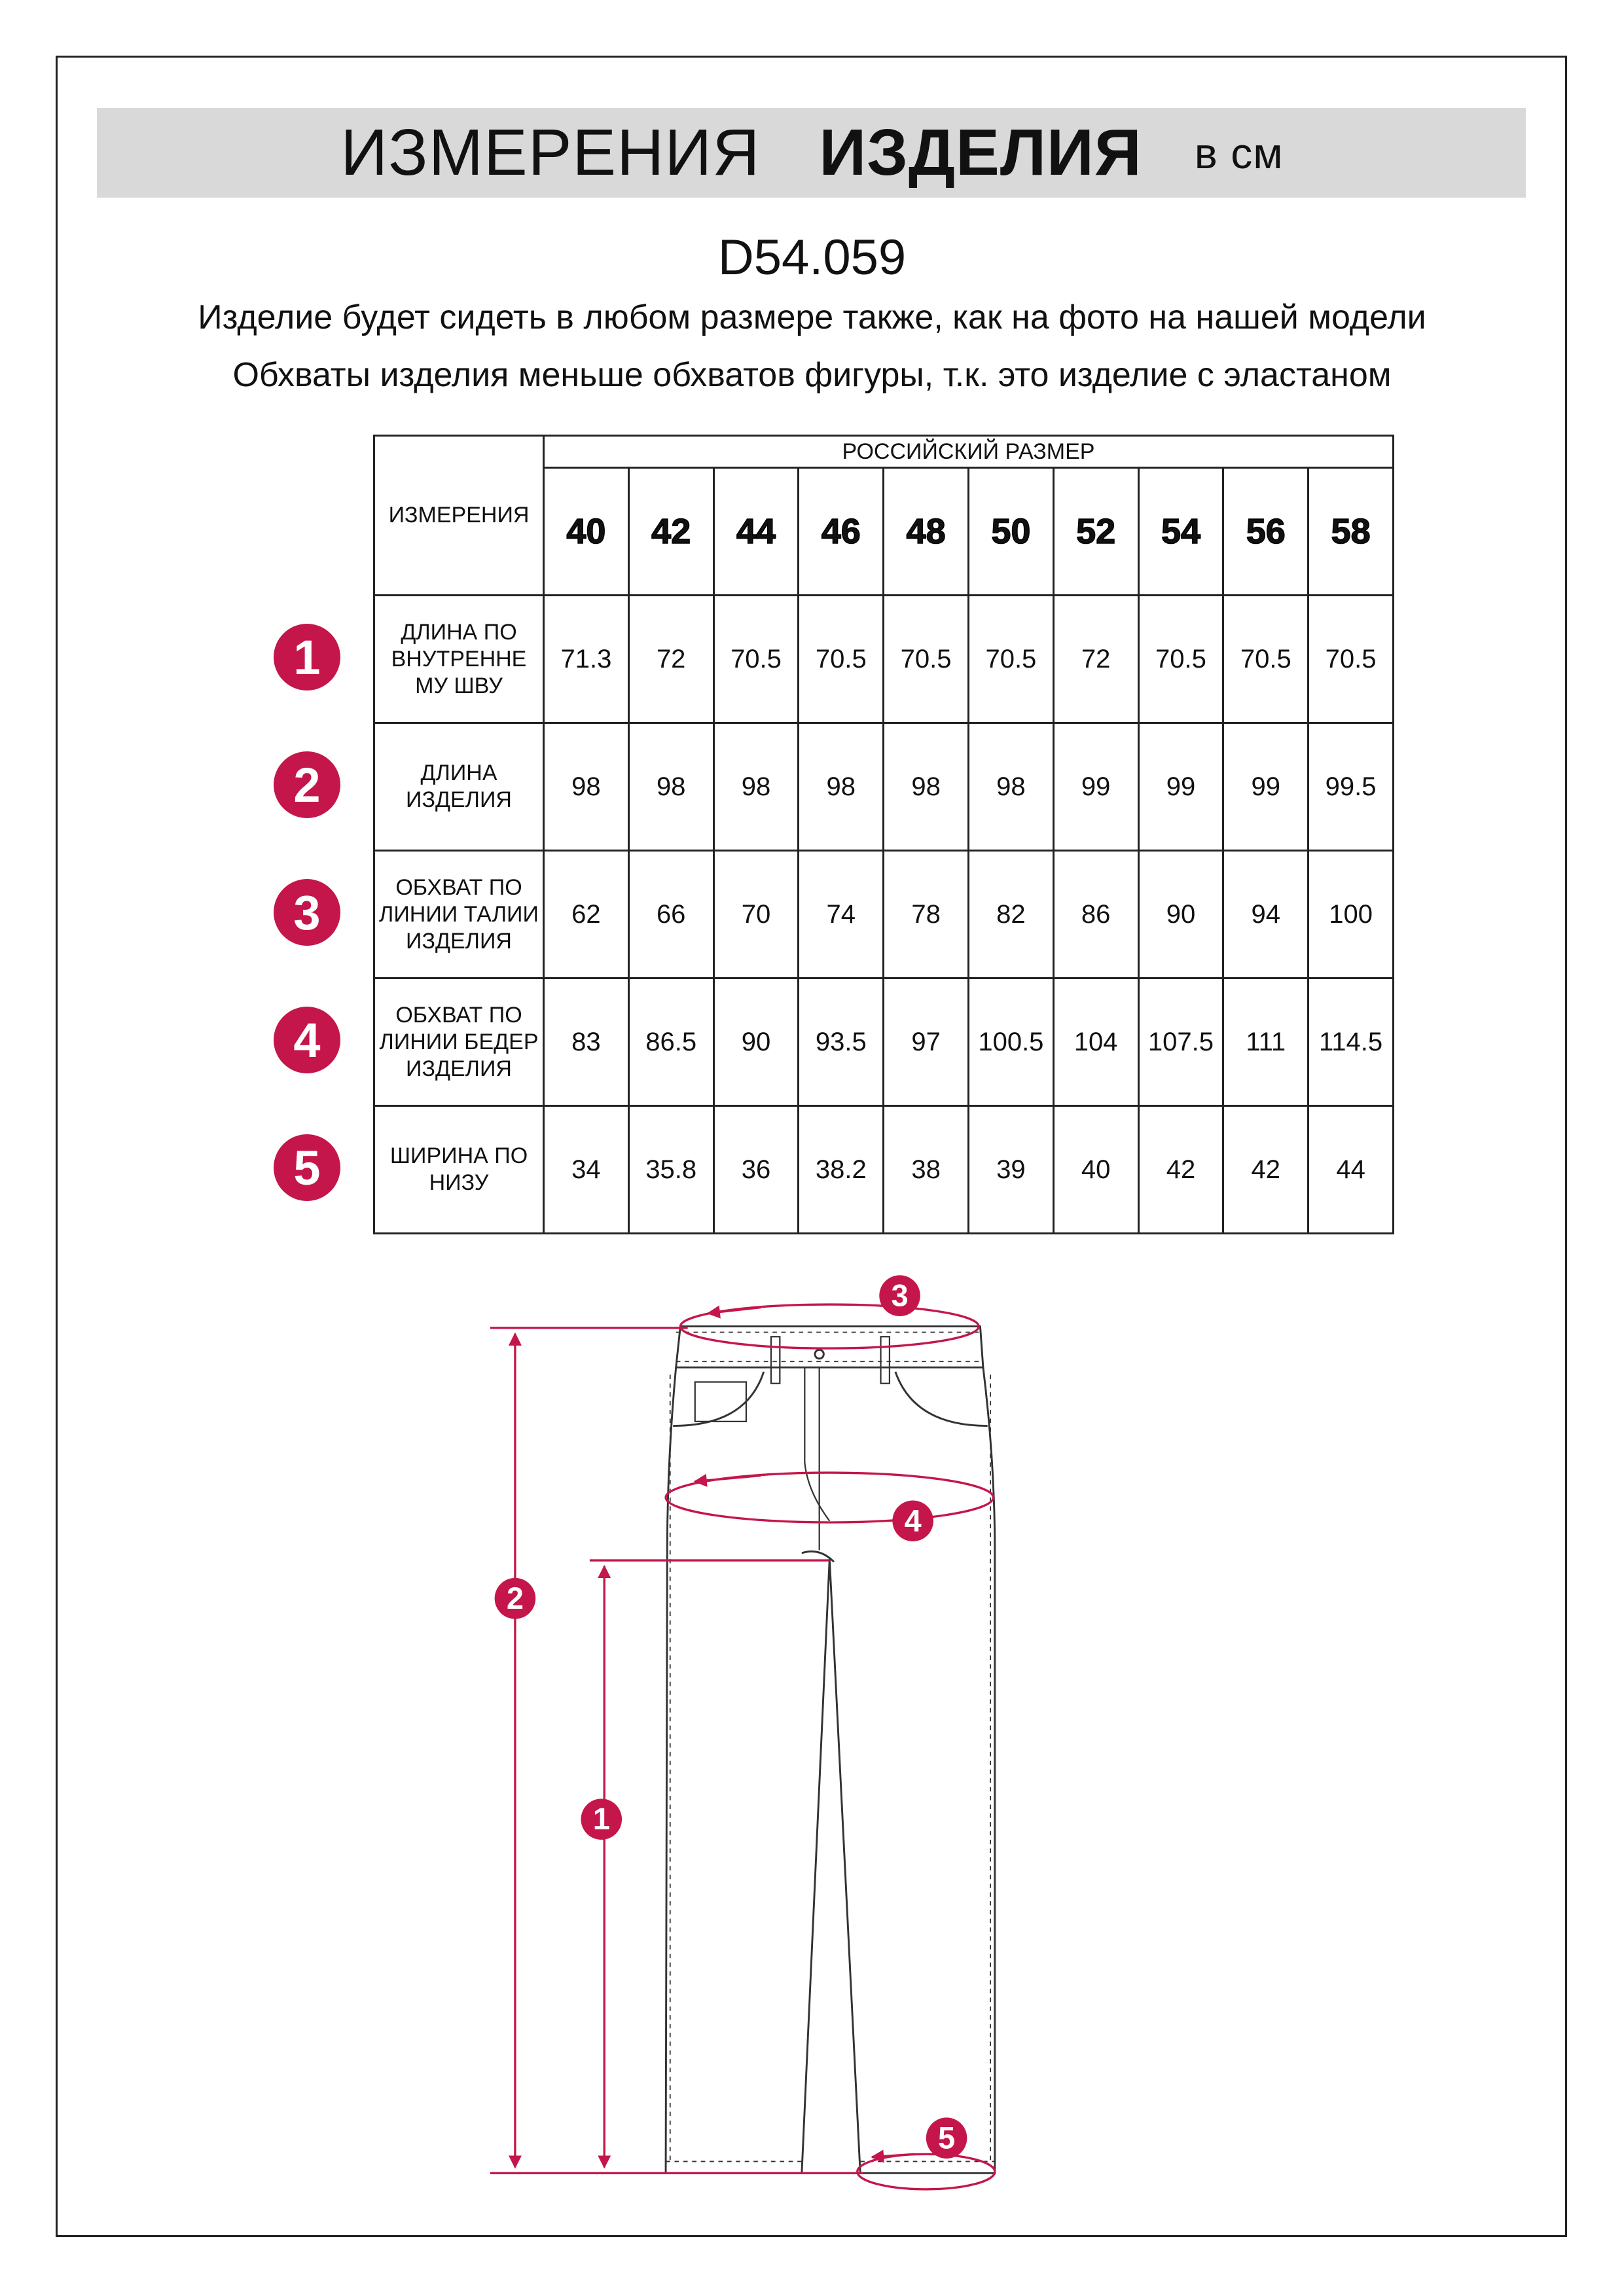  Describe the element at coordinates (307, 912) in the screenshot. I see `row-number-badge: 3` at that location.